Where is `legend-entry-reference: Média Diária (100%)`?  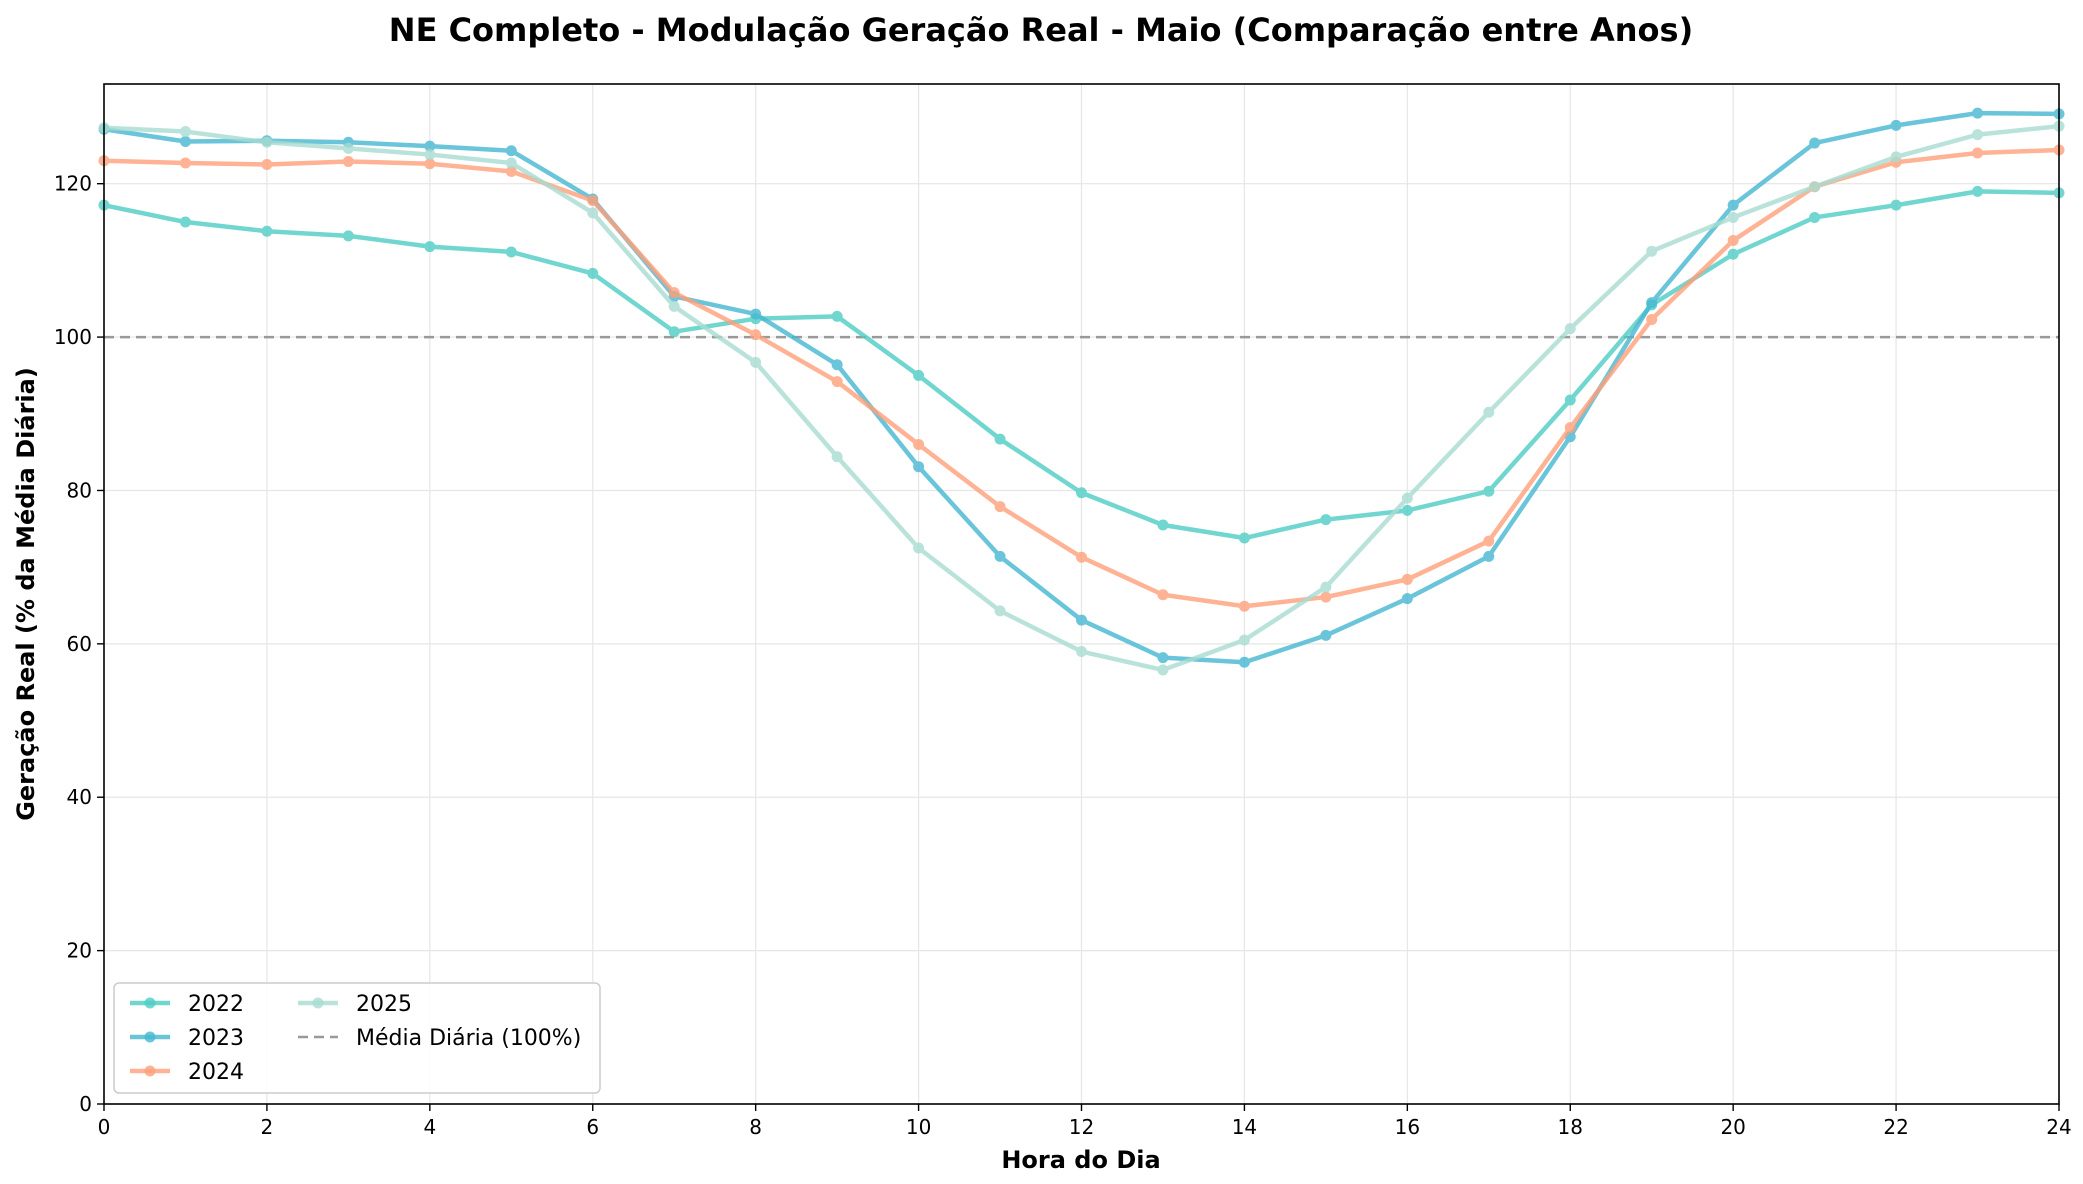
legend-entry-reference: Média Diária (100%) is located at coordinates (439, 1038).